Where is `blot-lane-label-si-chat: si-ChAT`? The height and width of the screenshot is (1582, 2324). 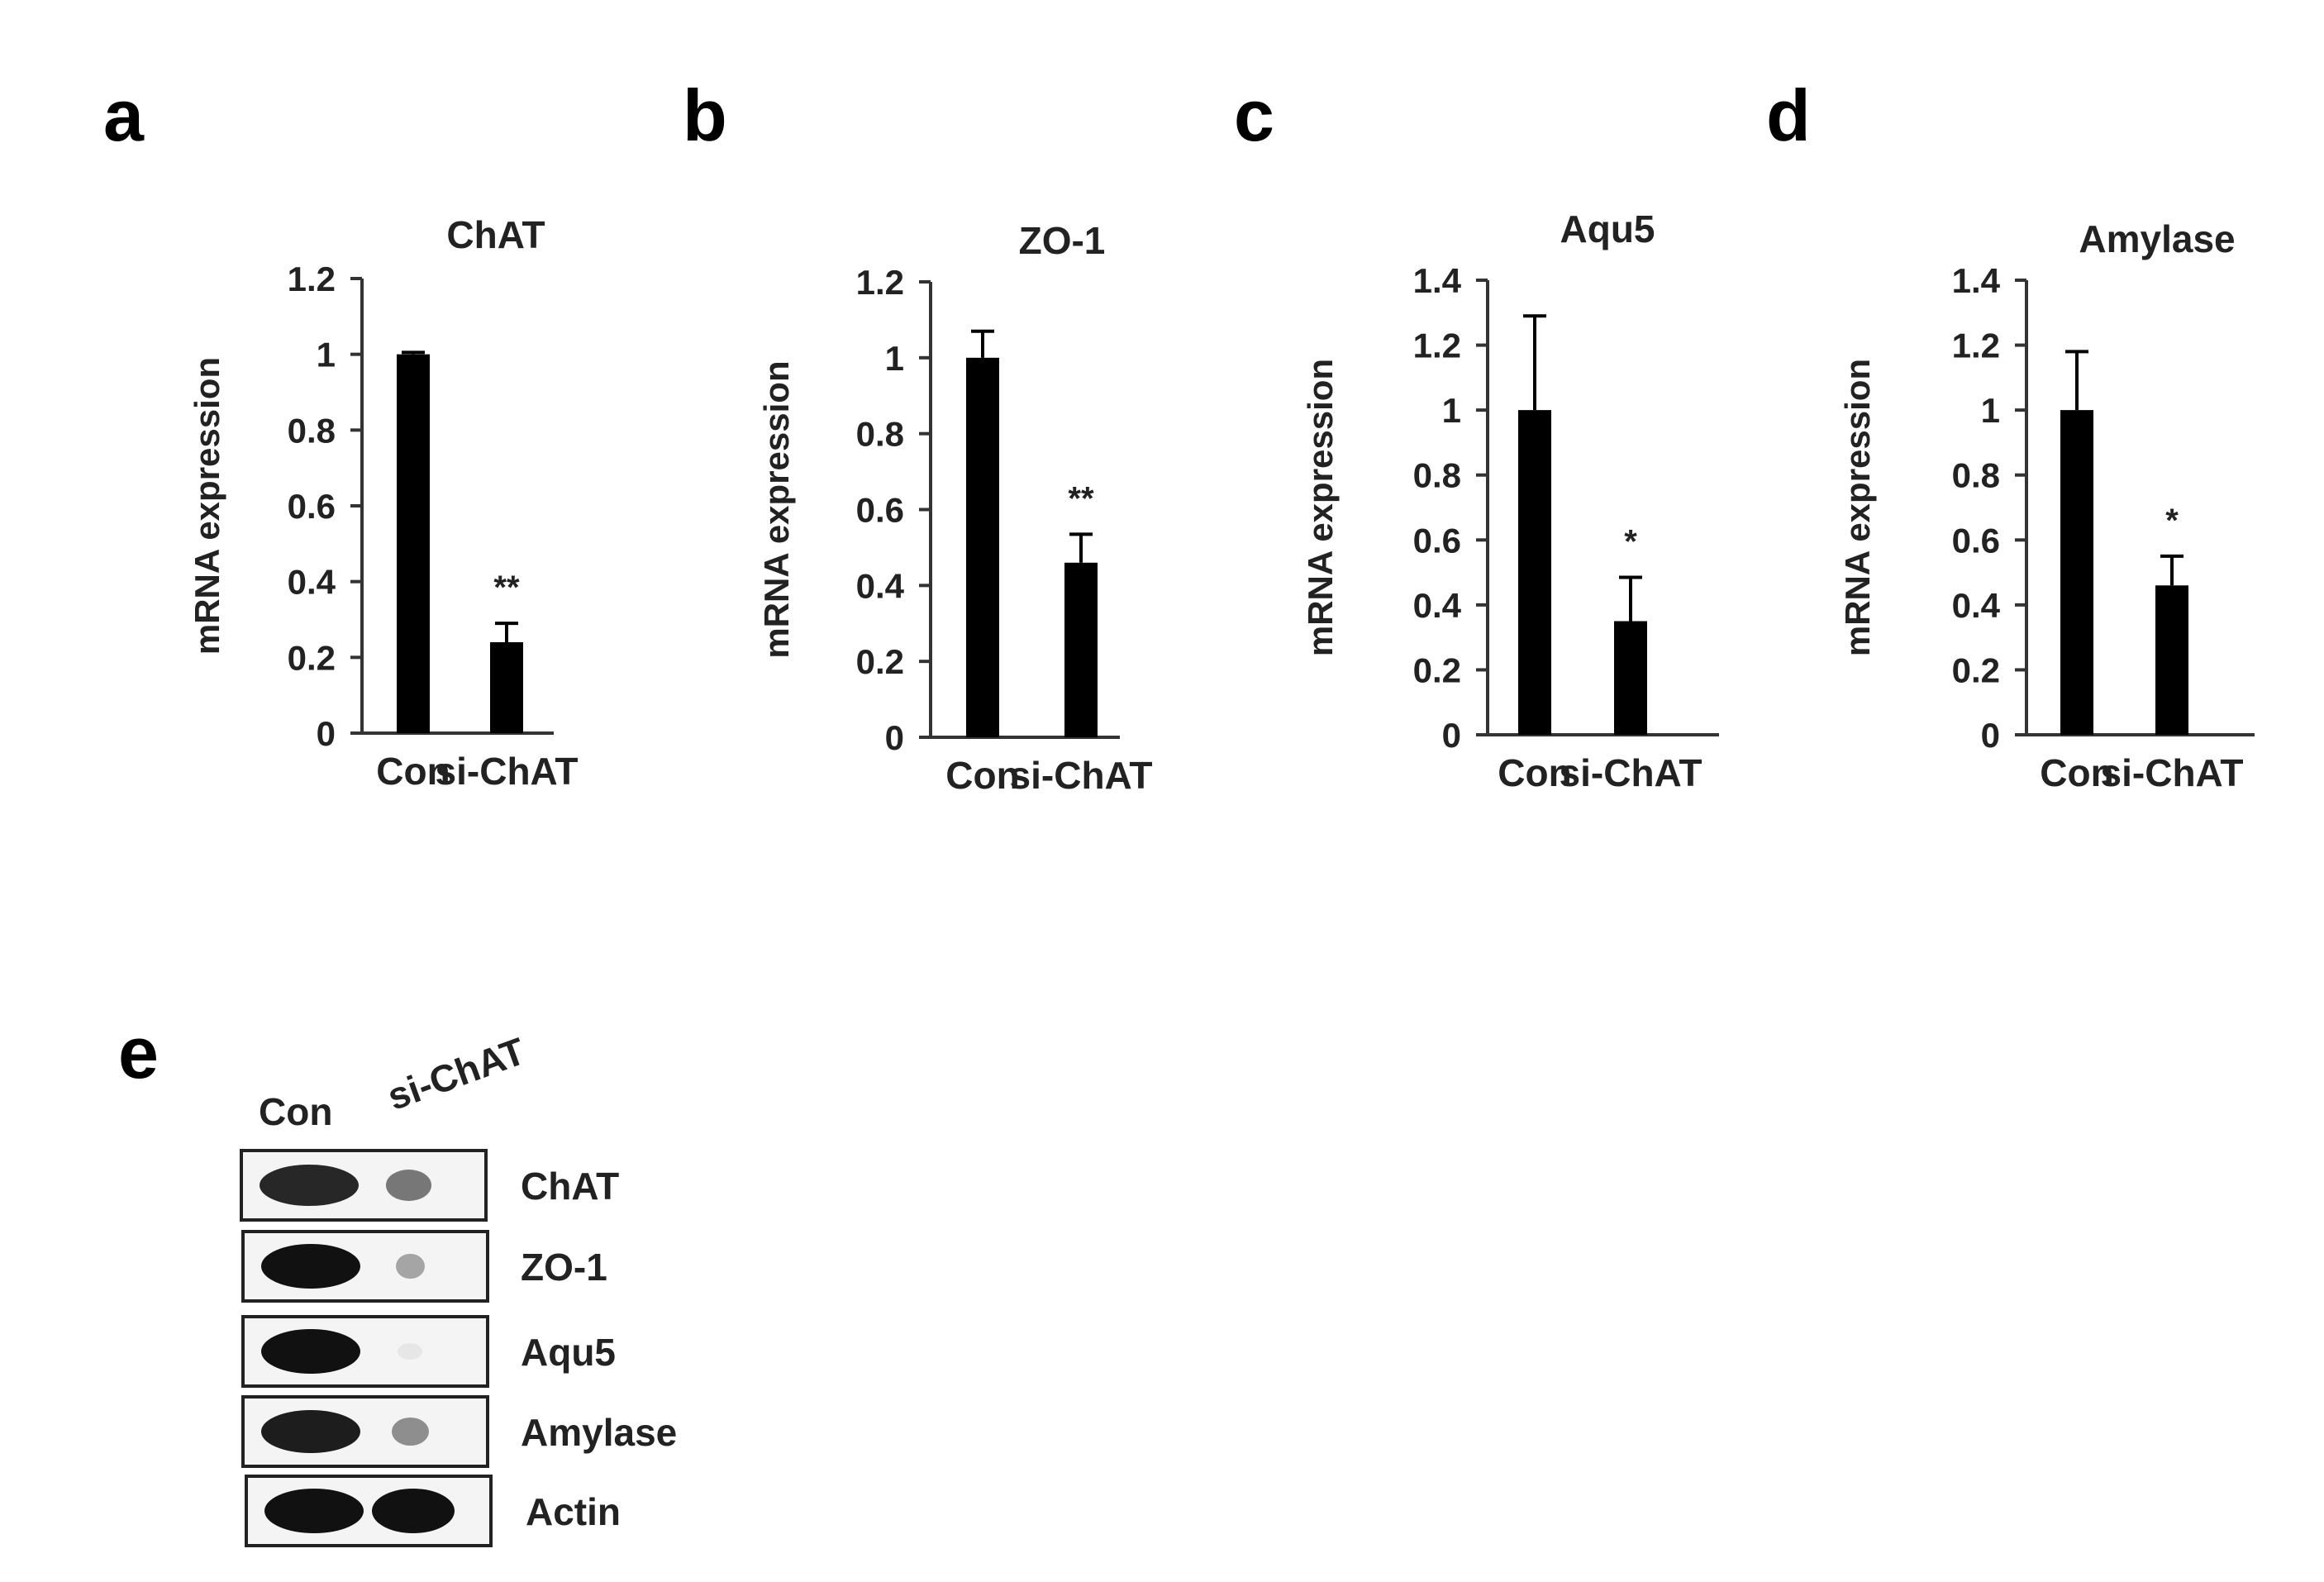 blot-lane-label-si-chat: si-ChAT is located at coordinates (456, 1074).